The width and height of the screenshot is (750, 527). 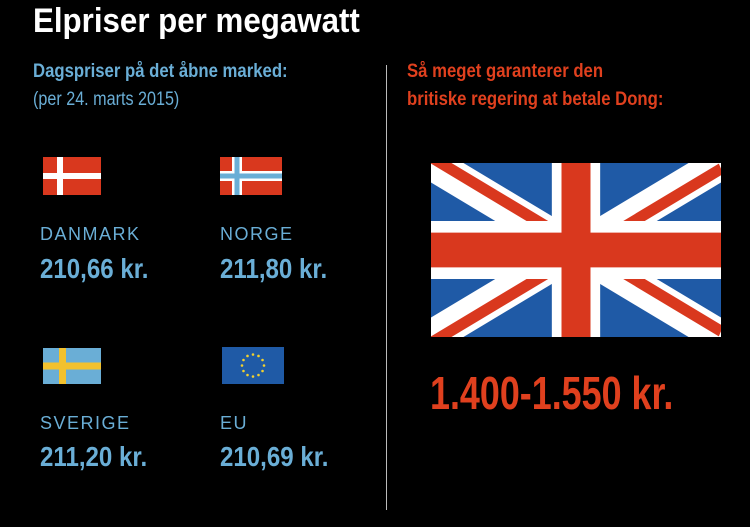 What do you see at coordinates (505, 71) in the screenshot?
I see `right-heading-line1: Så meget garanterer den` at bounding box center [505, 71].